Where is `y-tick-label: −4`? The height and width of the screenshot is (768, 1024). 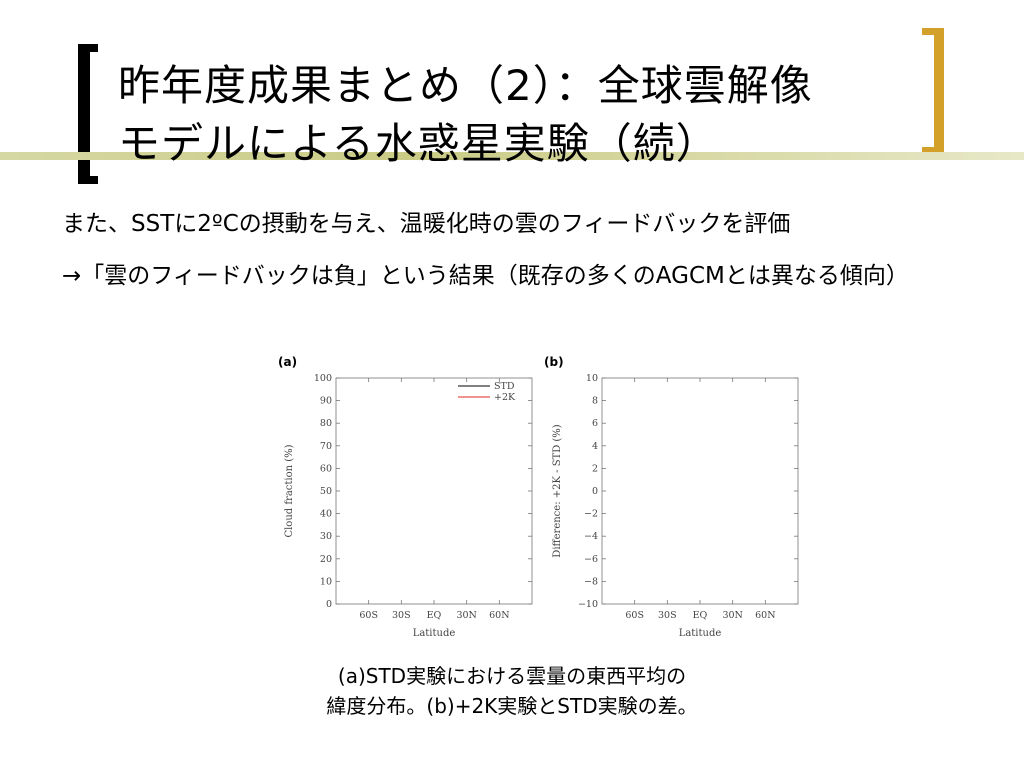 y-tick-label: −4 is located at coordinates (591, 536).